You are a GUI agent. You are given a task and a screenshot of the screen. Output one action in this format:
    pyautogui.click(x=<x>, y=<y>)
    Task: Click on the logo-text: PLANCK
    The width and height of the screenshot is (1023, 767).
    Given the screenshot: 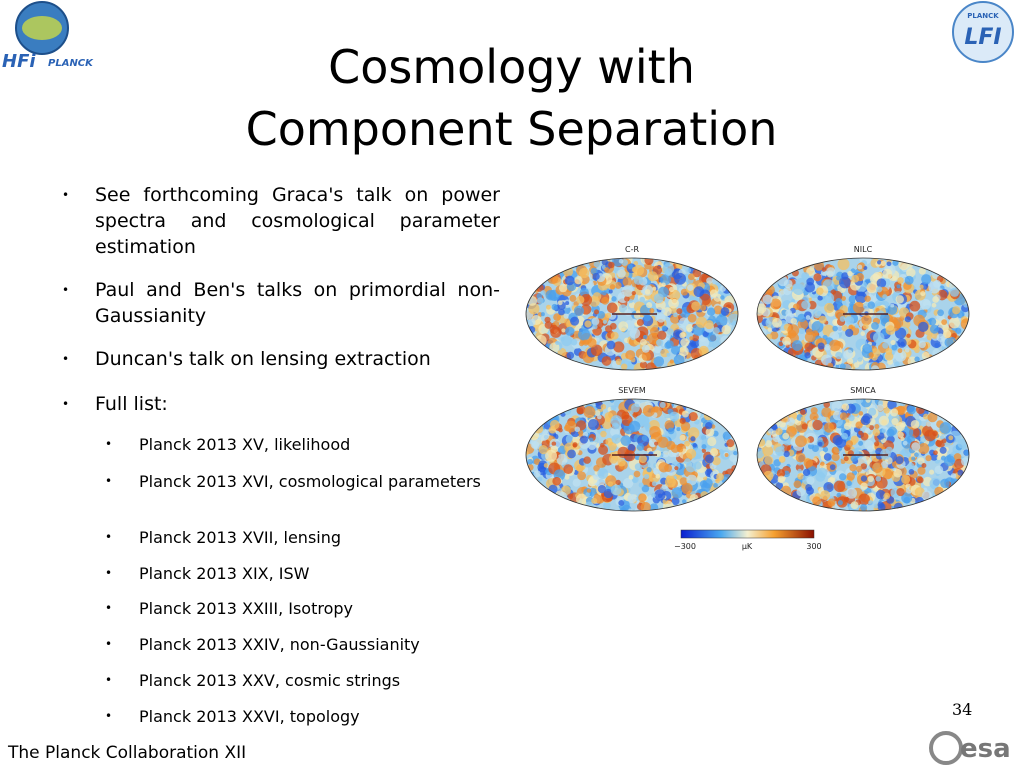 What is the action you would take?
    pyautogui.click(x=983, y=16)
    